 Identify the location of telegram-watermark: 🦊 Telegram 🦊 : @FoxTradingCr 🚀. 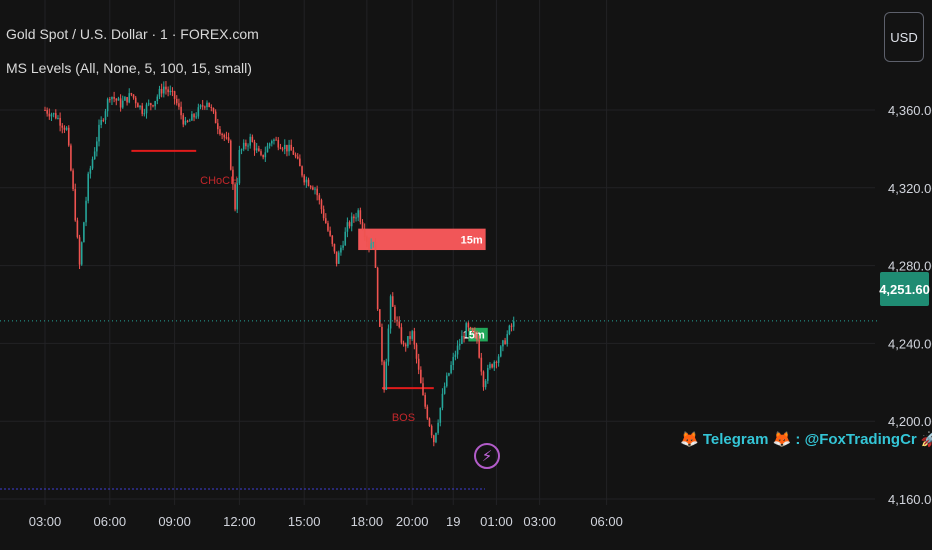
(806, 439).